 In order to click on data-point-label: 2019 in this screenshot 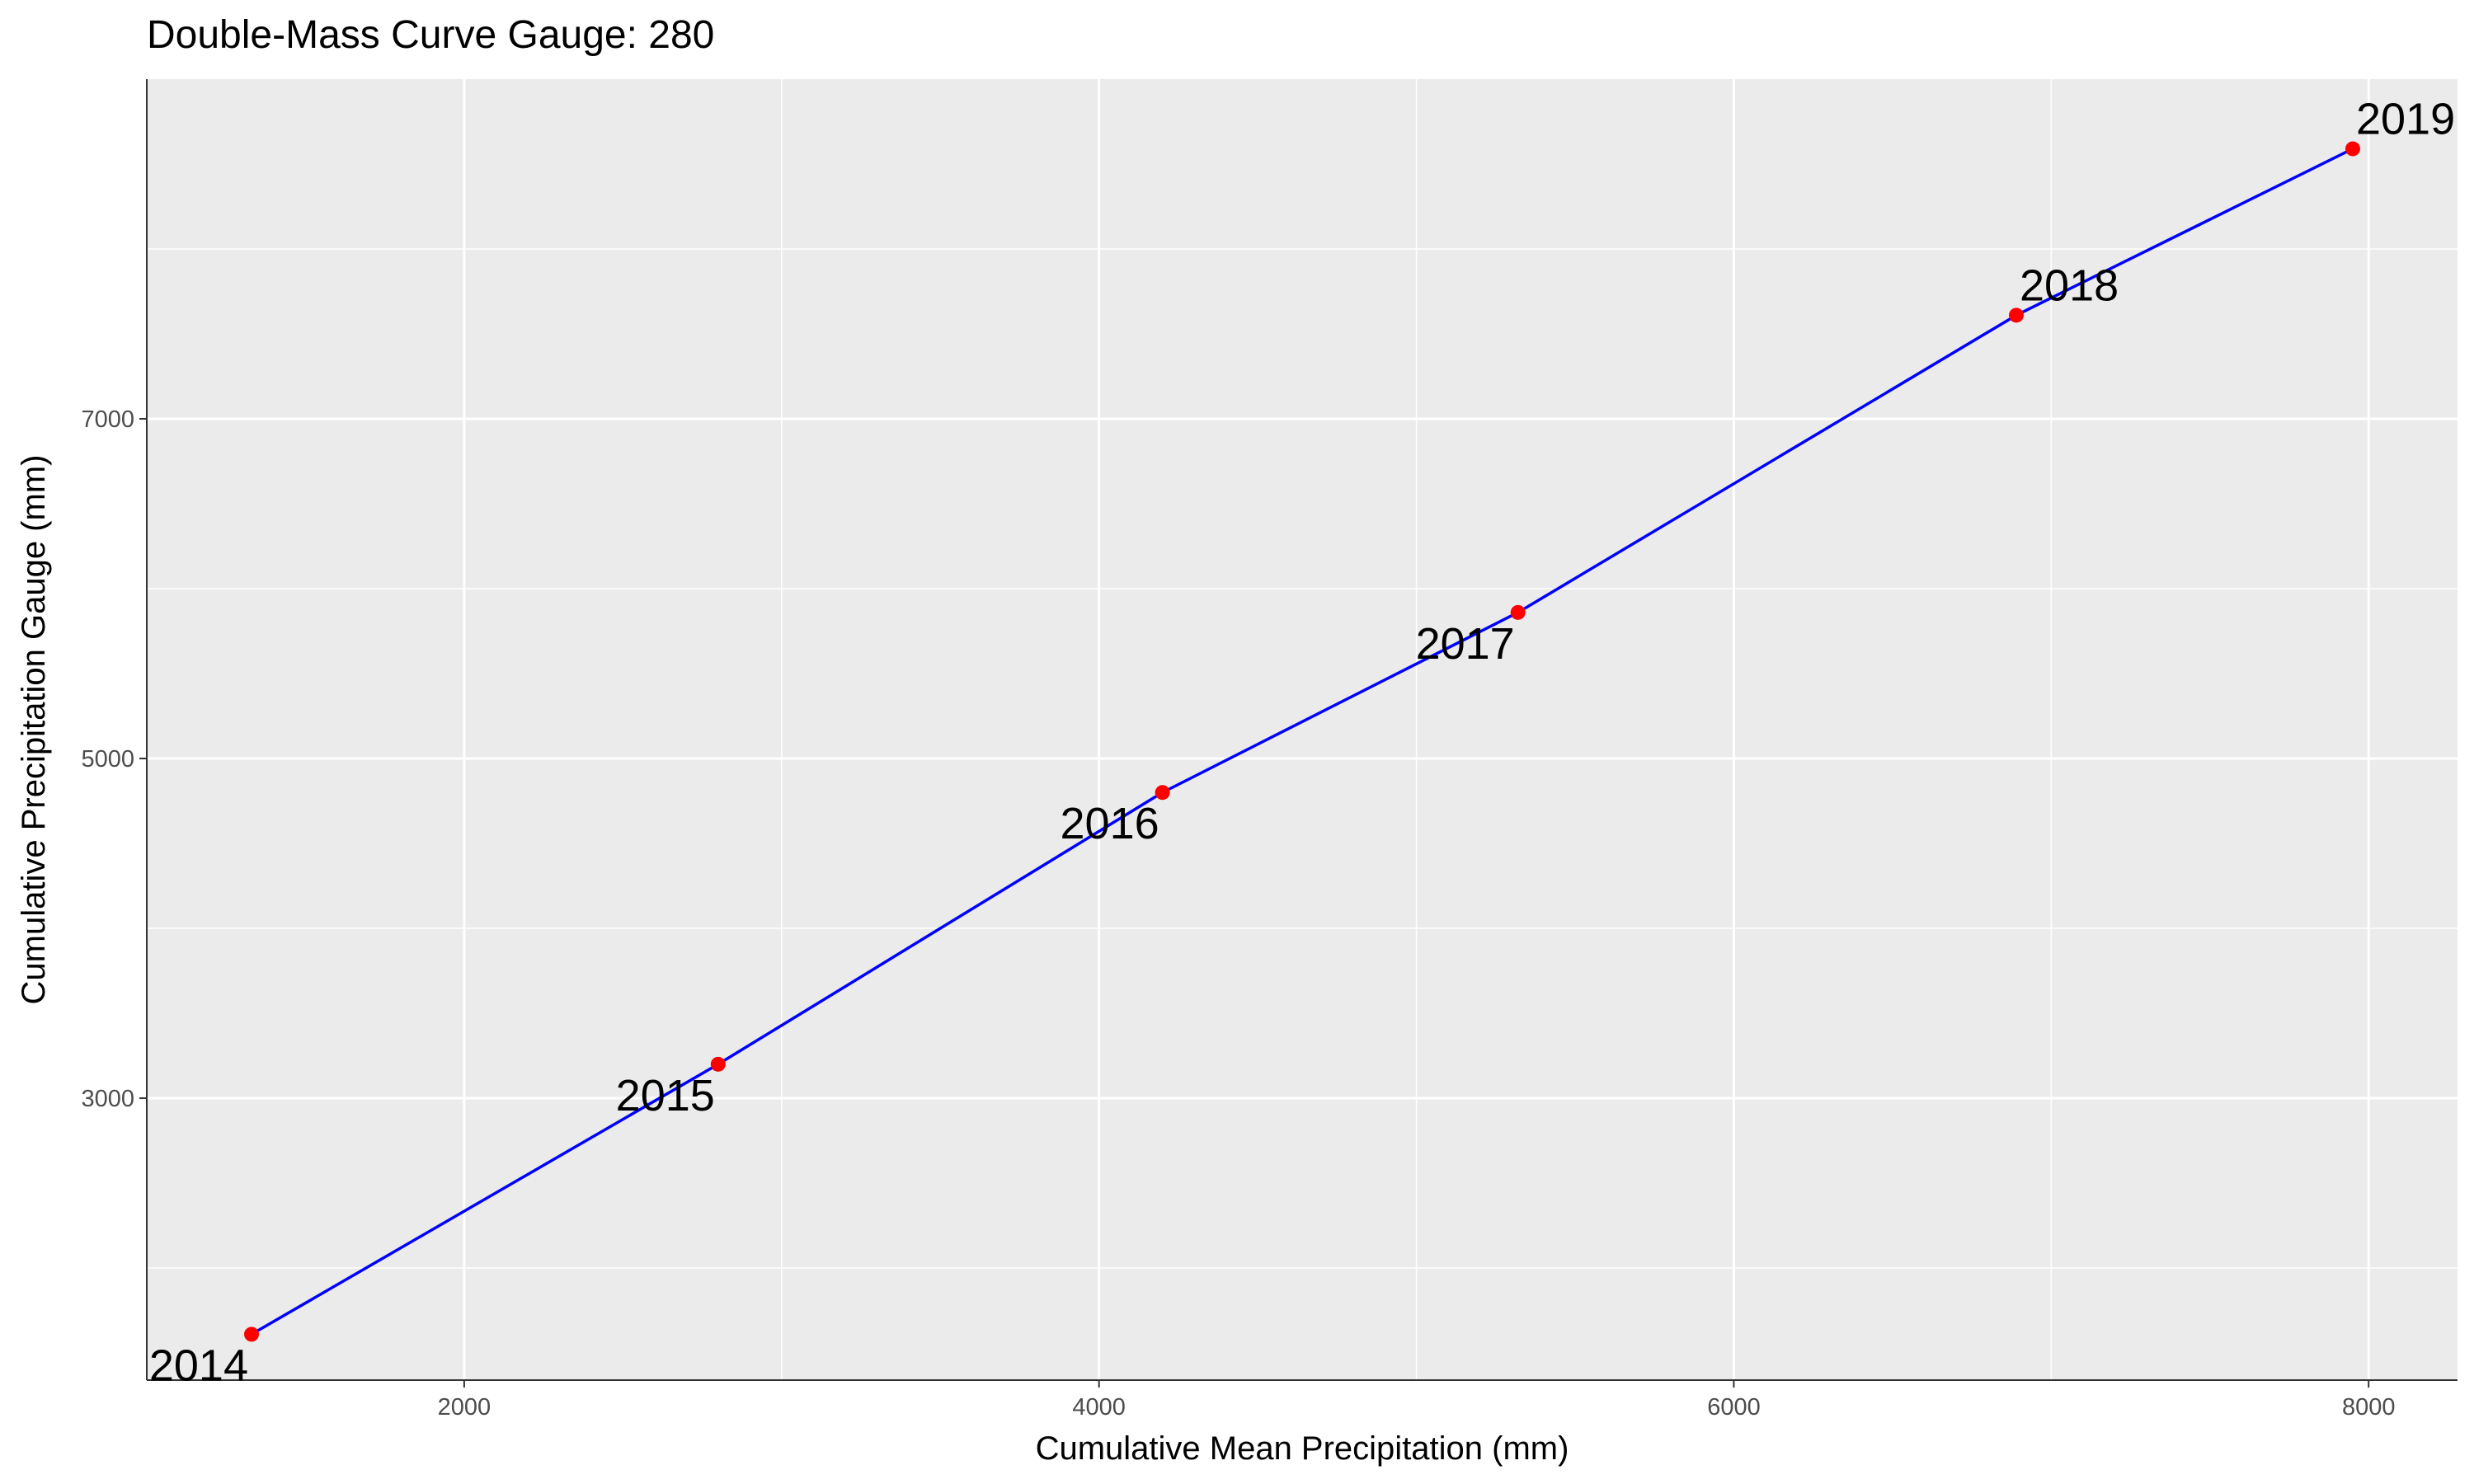, I will do `click(2405, 119)`.